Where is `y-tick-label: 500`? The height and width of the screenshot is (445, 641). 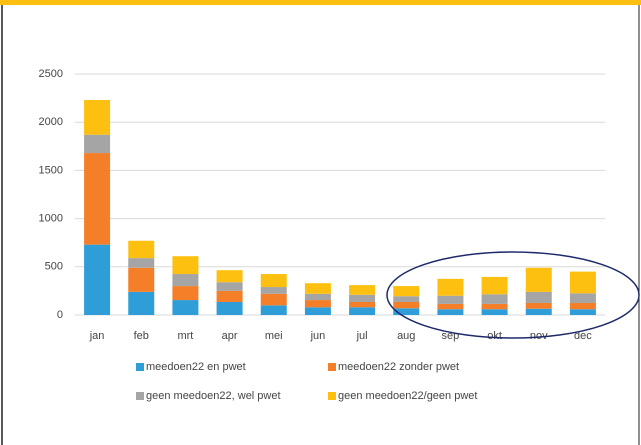
y-tick-label: 500 is located at coordinates (54, 267).